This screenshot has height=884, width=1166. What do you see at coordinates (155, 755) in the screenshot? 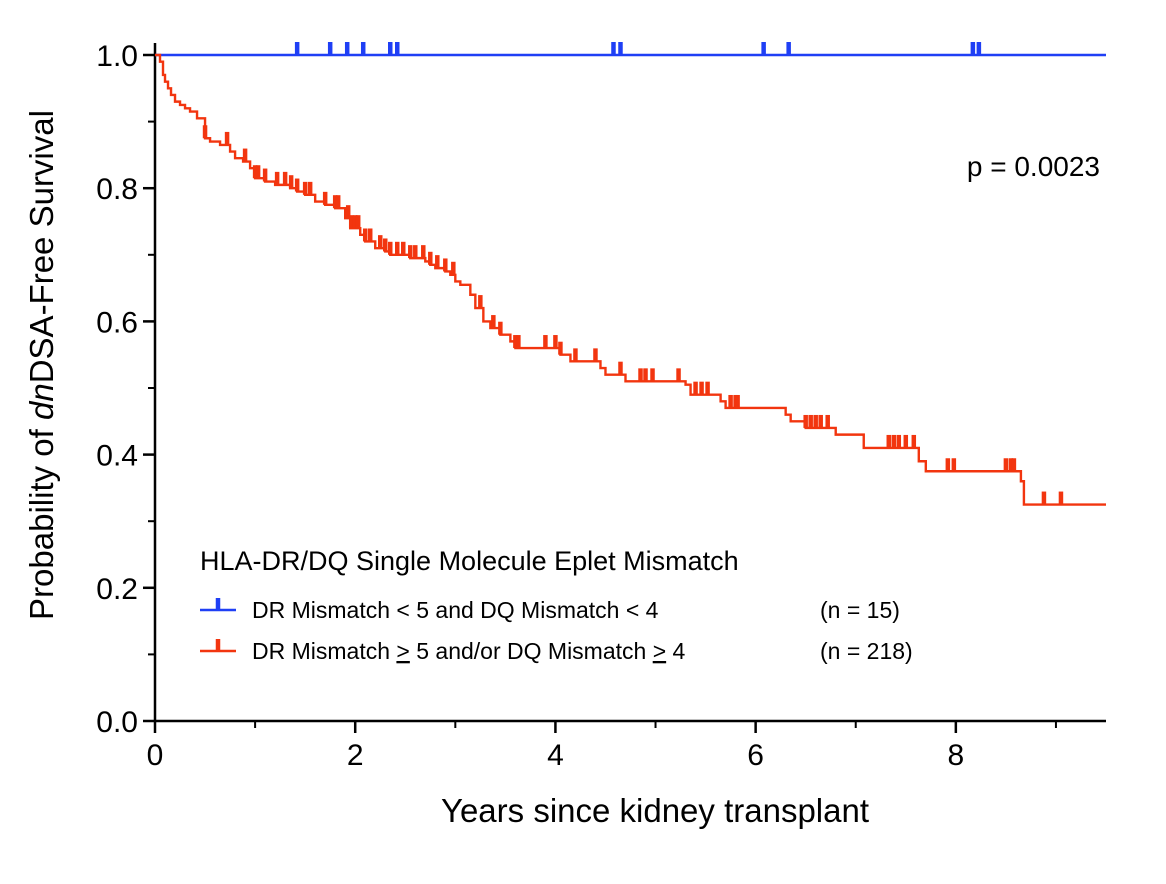
I see `x-tick-label: 0` at bounding box center [155, 755].